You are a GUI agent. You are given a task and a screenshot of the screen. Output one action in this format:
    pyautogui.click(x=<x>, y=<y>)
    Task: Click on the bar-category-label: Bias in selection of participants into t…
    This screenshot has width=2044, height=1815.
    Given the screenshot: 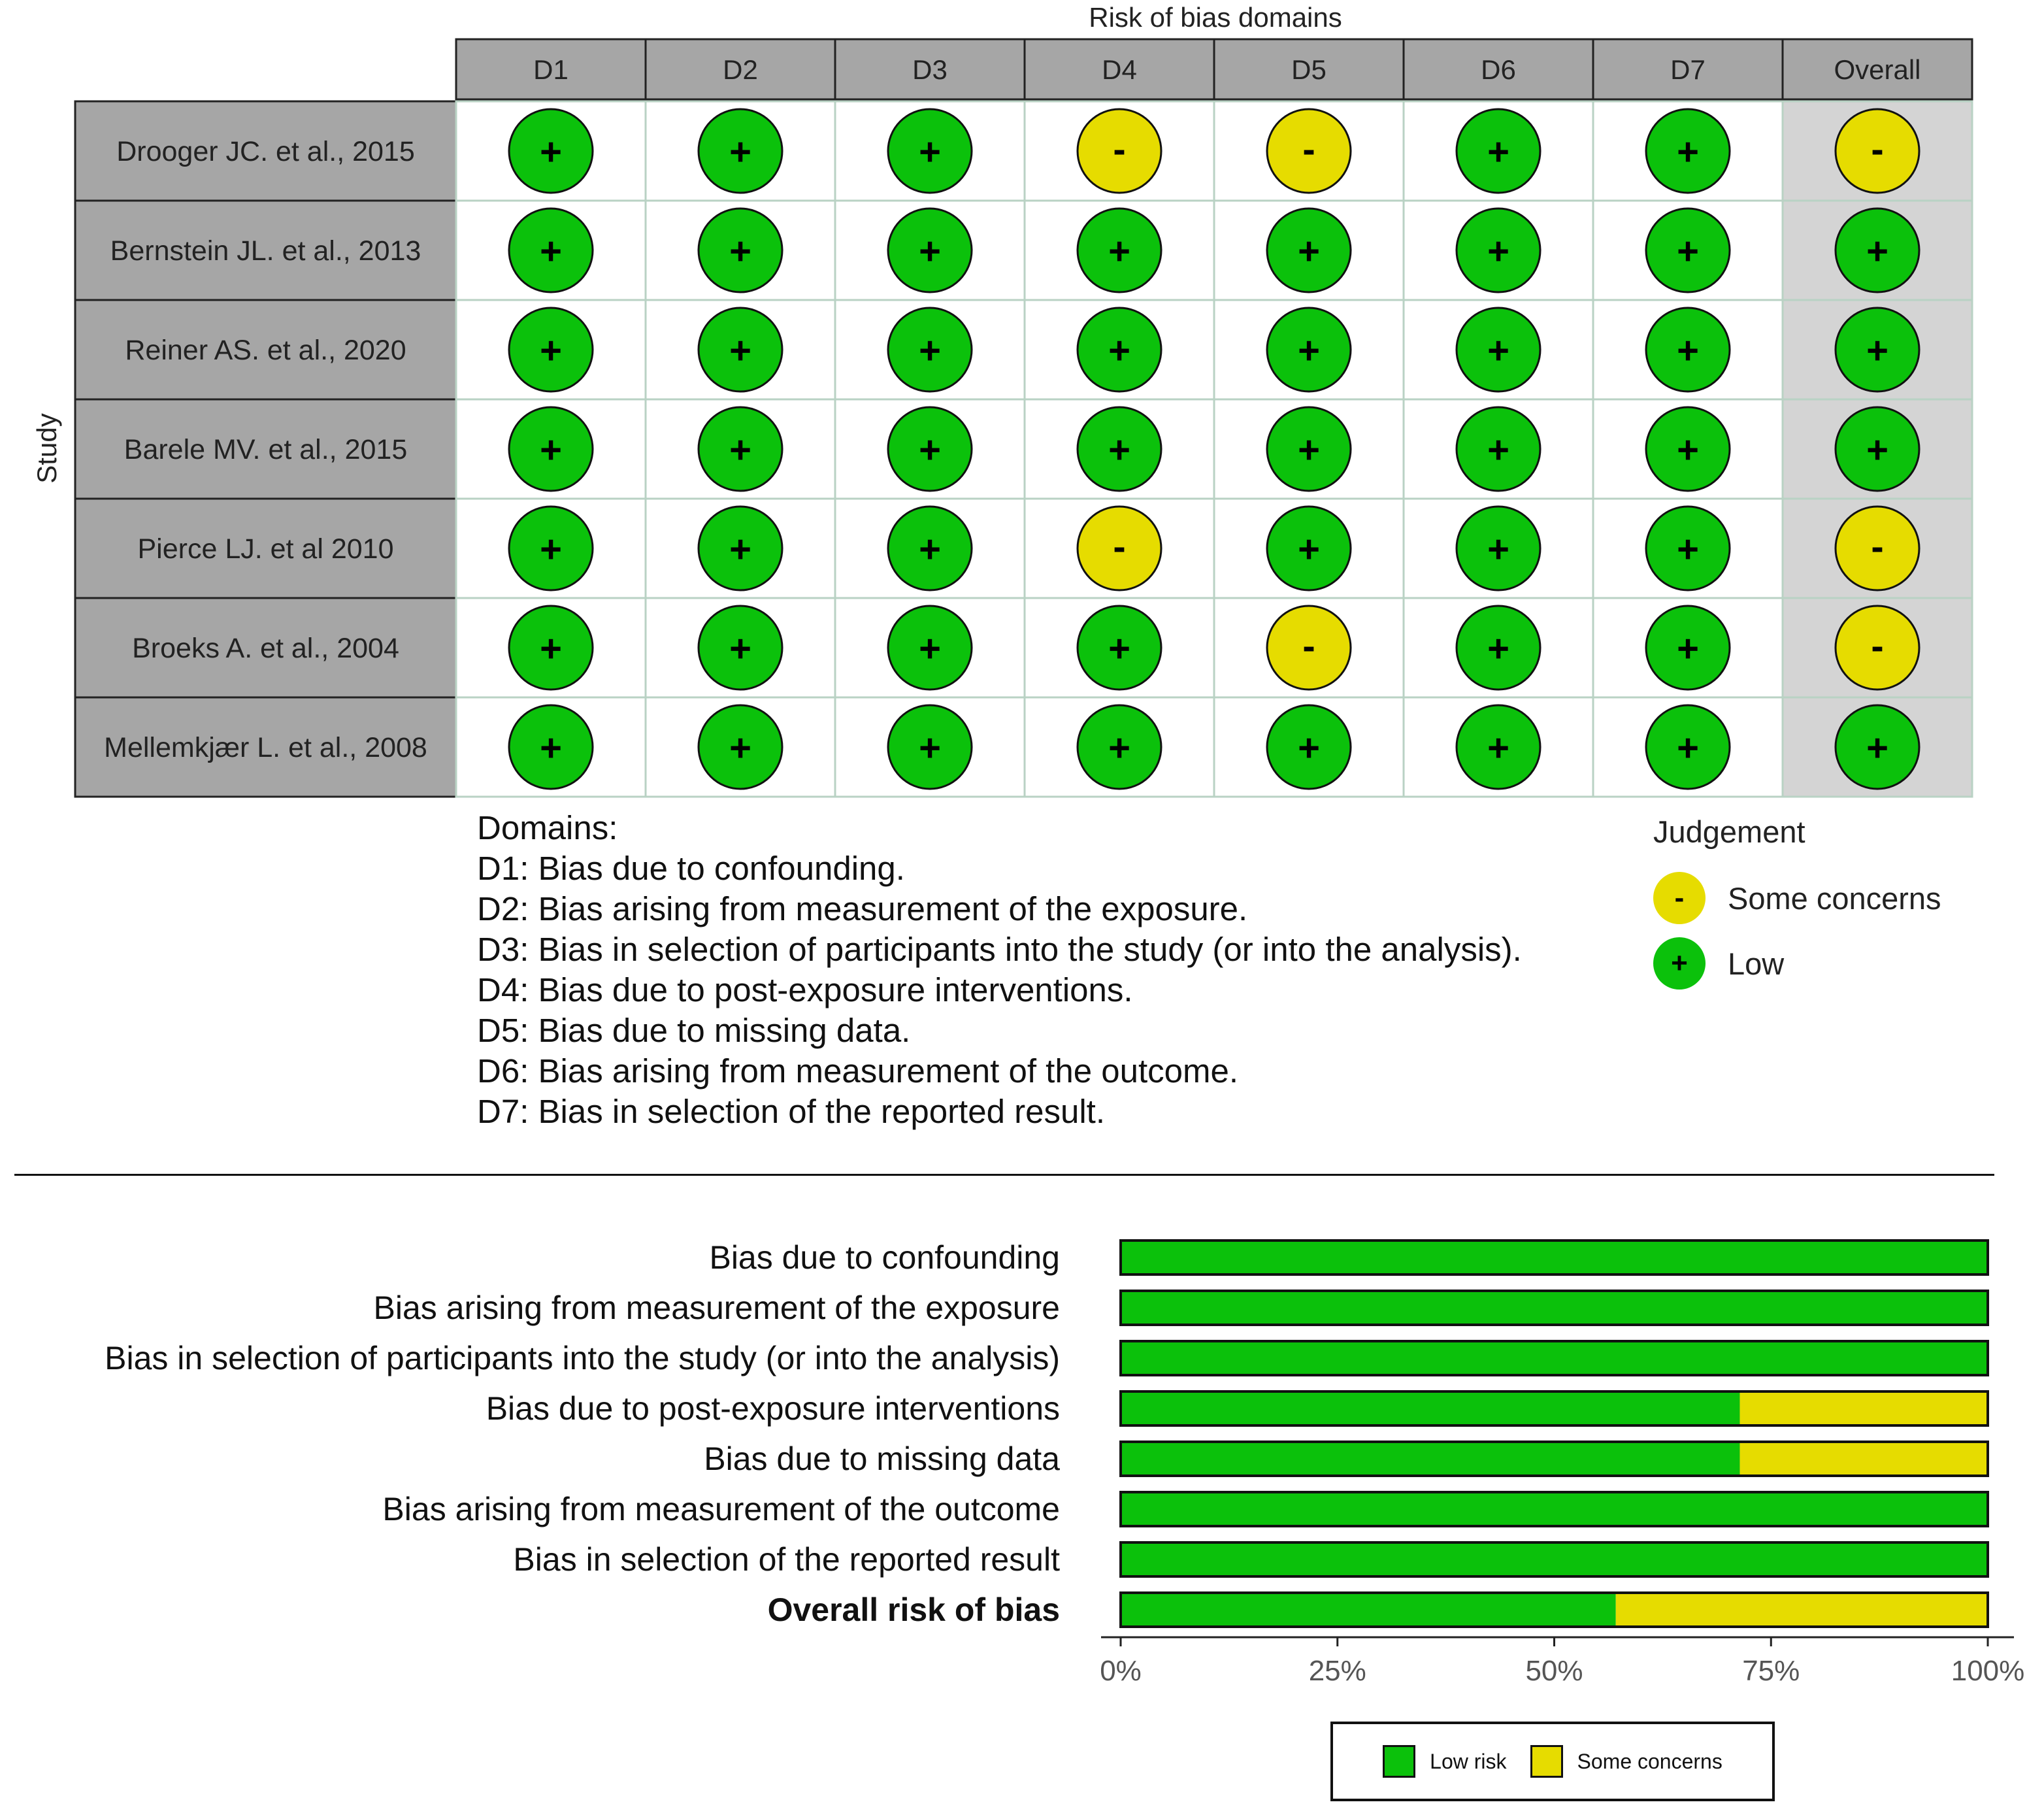 What is the action you would take?
    pyautogui.click(x=582, y=1358)
    